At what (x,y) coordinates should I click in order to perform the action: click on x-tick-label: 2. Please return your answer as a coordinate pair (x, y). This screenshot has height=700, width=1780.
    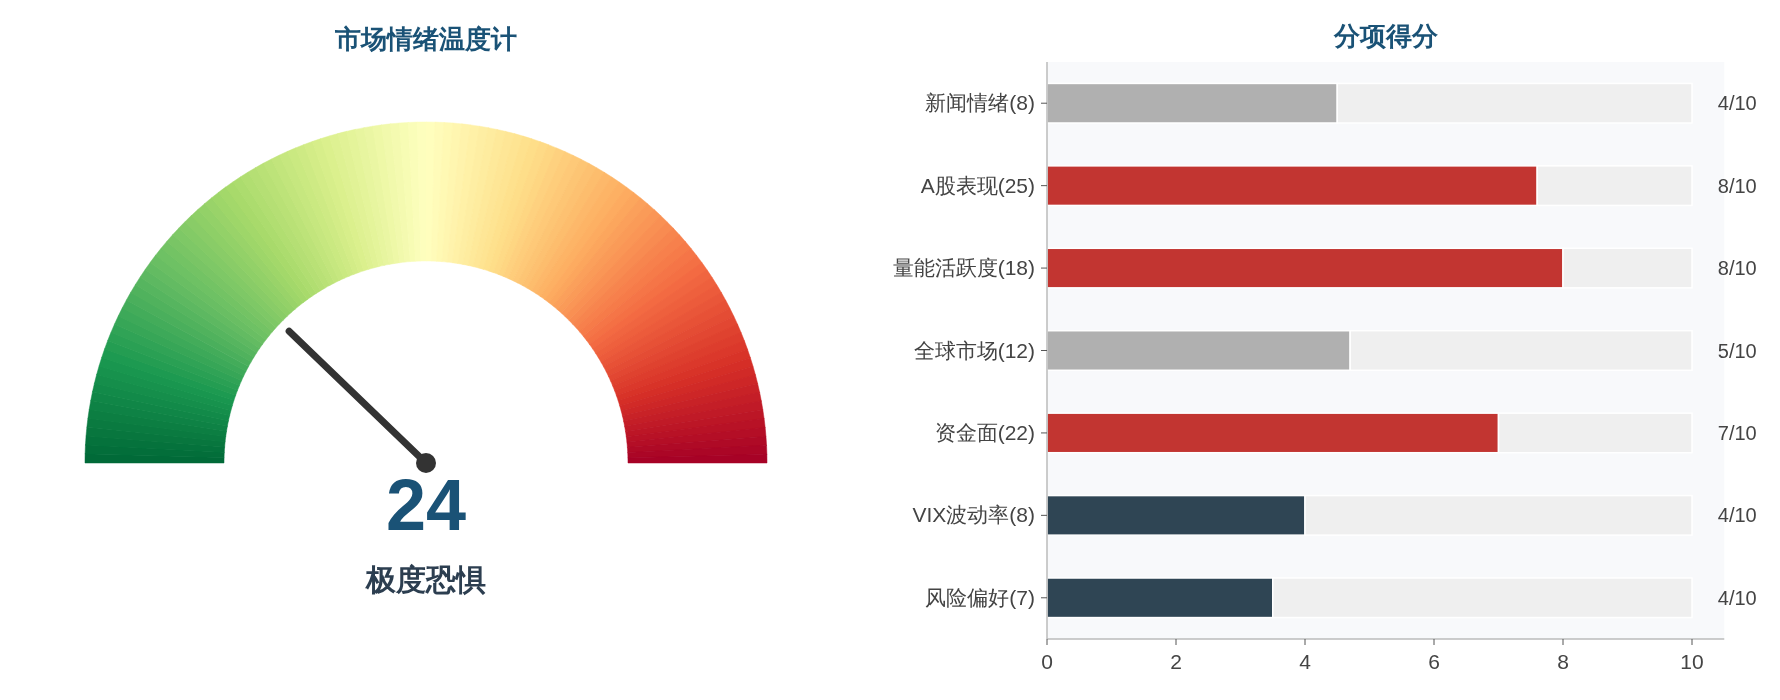
    Looking at the image, I should click on (1176, 661).